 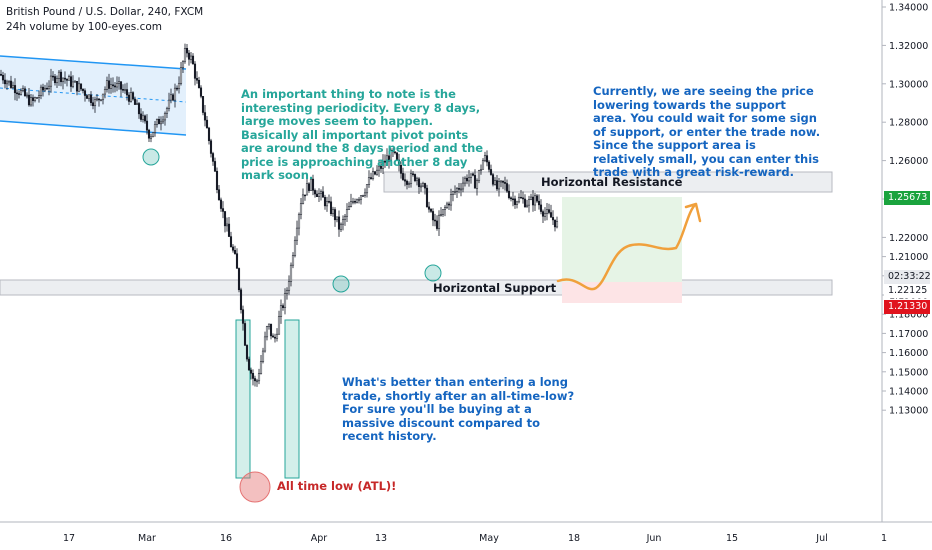 I want to click on time-tick-label: Mar, so click(x=147, y=538).